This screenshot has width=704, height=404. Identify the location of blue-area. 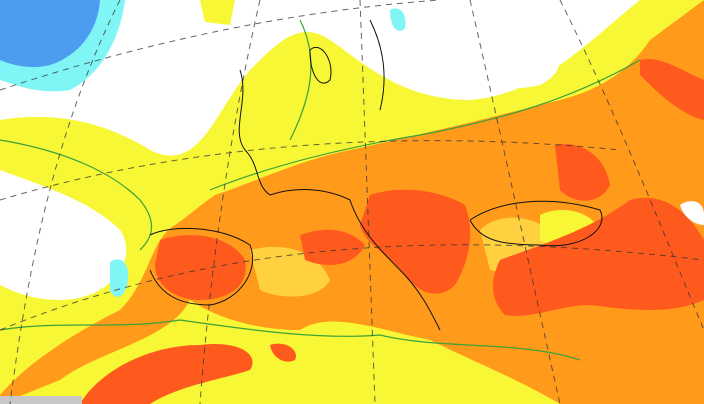
(50, 34).